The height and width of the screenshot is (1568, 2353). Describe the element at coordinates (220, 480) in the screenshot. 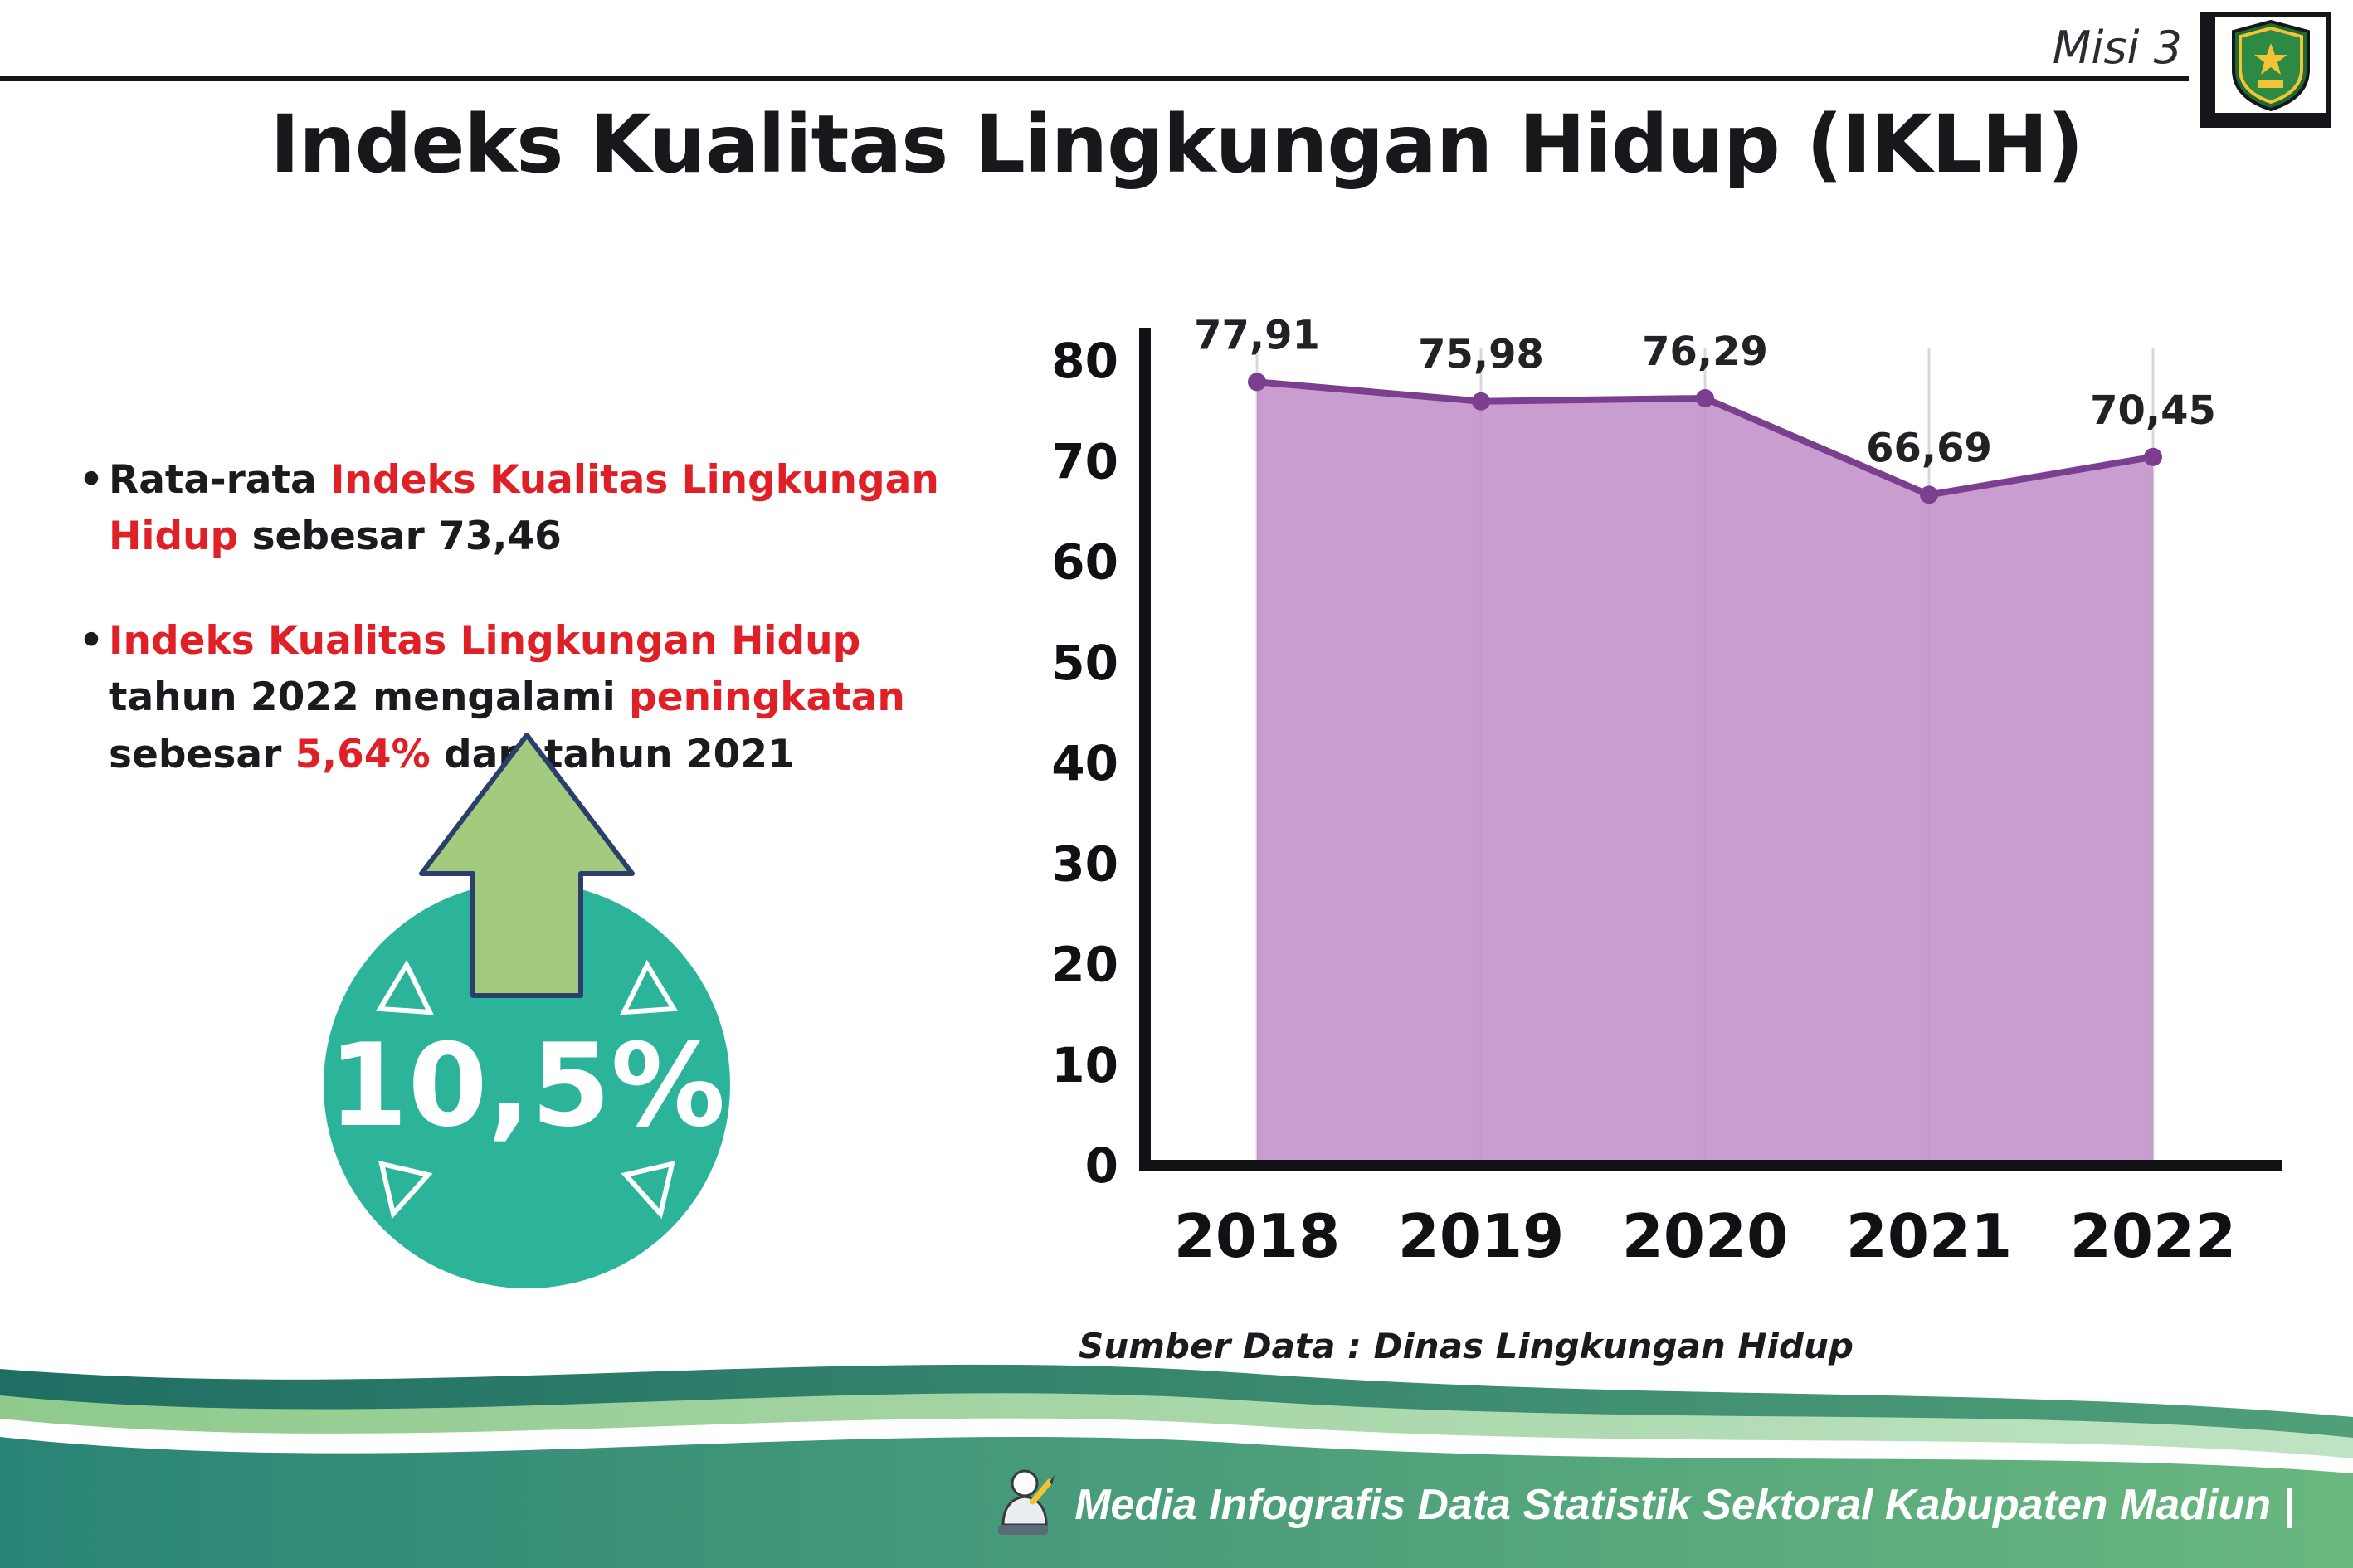

I see `text-plain: Rata-rata` at that location.